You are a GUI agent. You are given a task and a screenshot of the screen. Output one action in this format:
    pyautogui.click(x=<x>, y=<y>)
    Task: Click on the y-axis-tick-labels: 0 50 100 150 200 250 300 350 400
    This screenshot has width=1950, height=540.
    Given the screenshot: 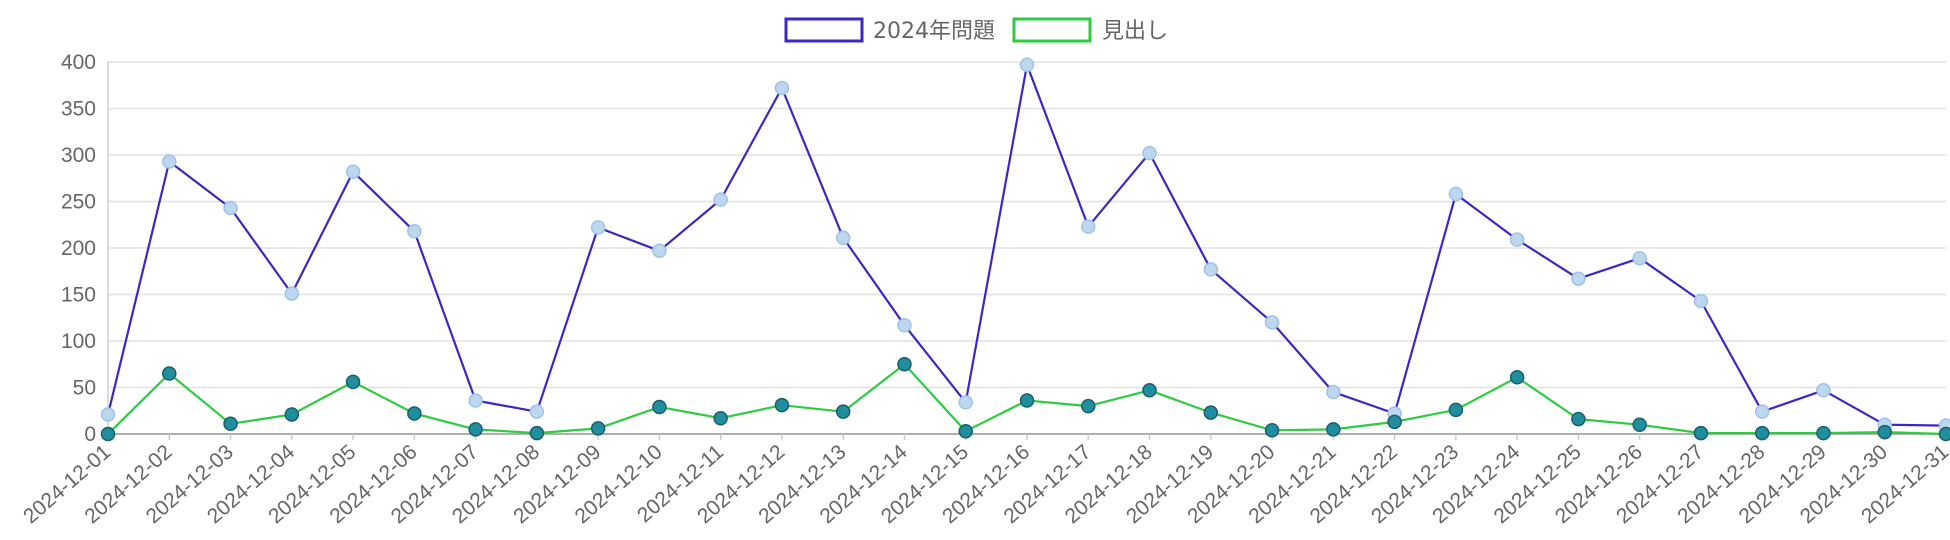 What is the action you would take?
    pyautogui.click(x=78, y=248)
    